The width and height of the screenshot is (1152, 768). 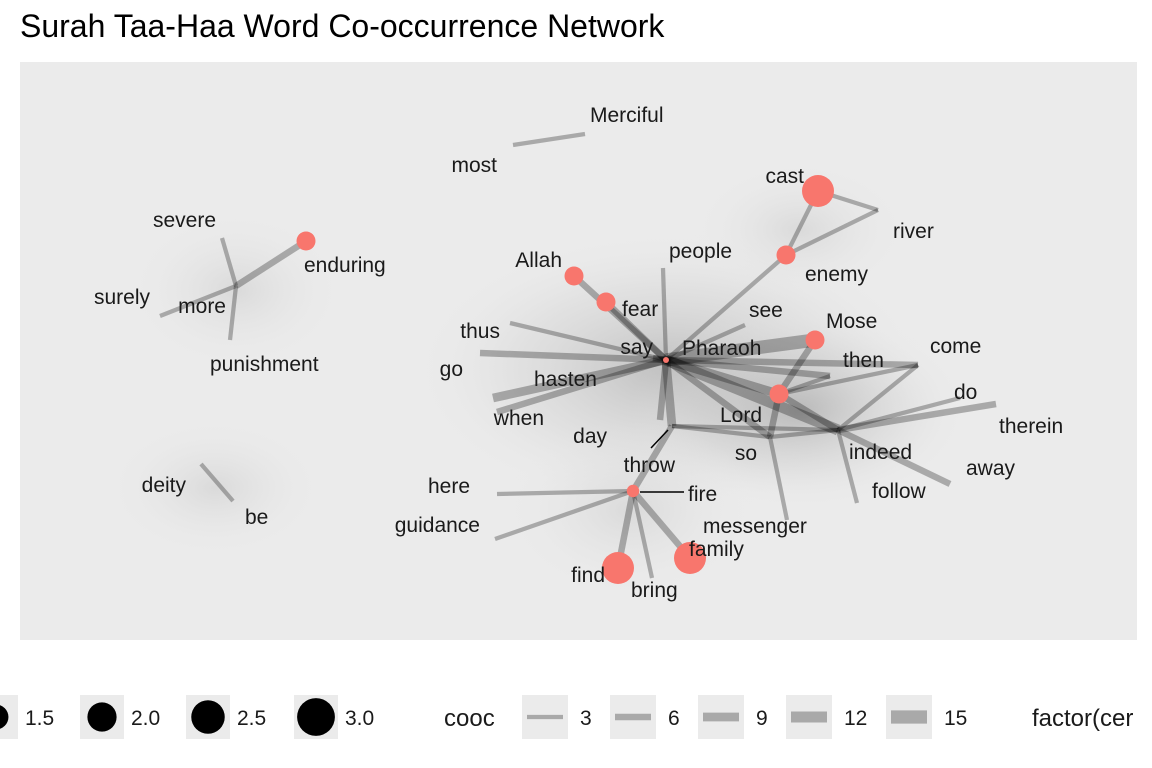 I want to click on node-label-day: day, so click(x=590, y=436).